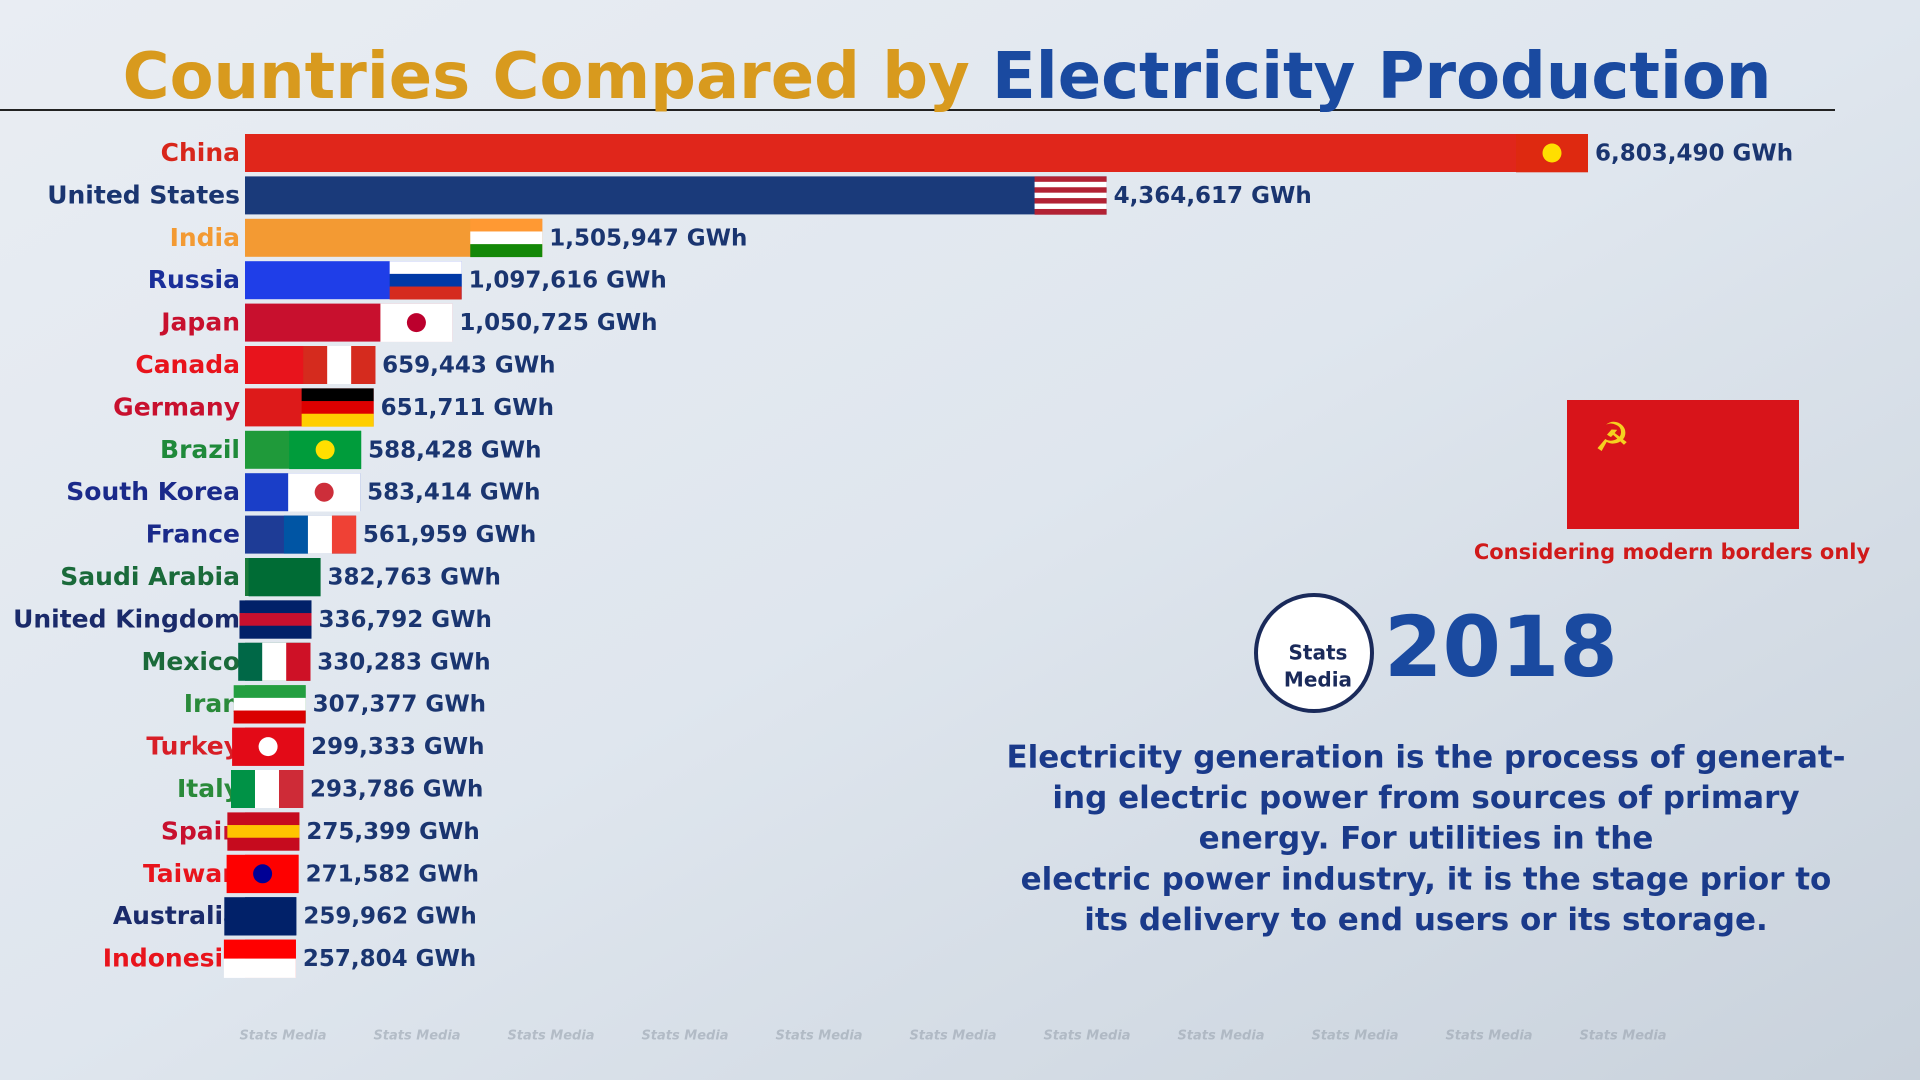  What do you see at coordinates (193, 534) in the screenshot?
I see `category-label: France` at bounding box center [193, 534].